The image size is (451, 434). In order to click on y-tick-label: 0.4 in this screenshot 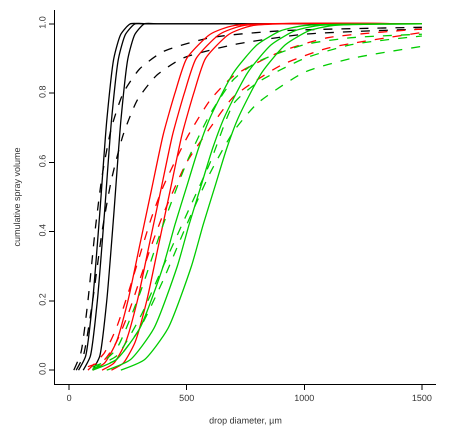, I will do `click(42, 230)`.